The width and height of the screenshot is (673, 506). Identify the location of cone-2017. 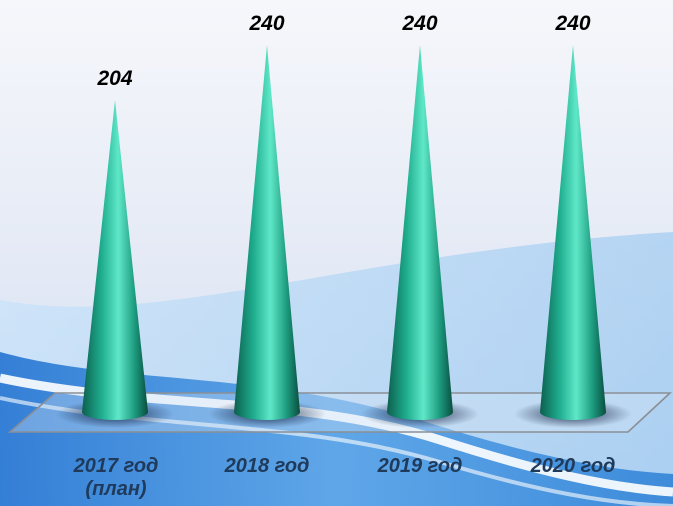
(115, 260).